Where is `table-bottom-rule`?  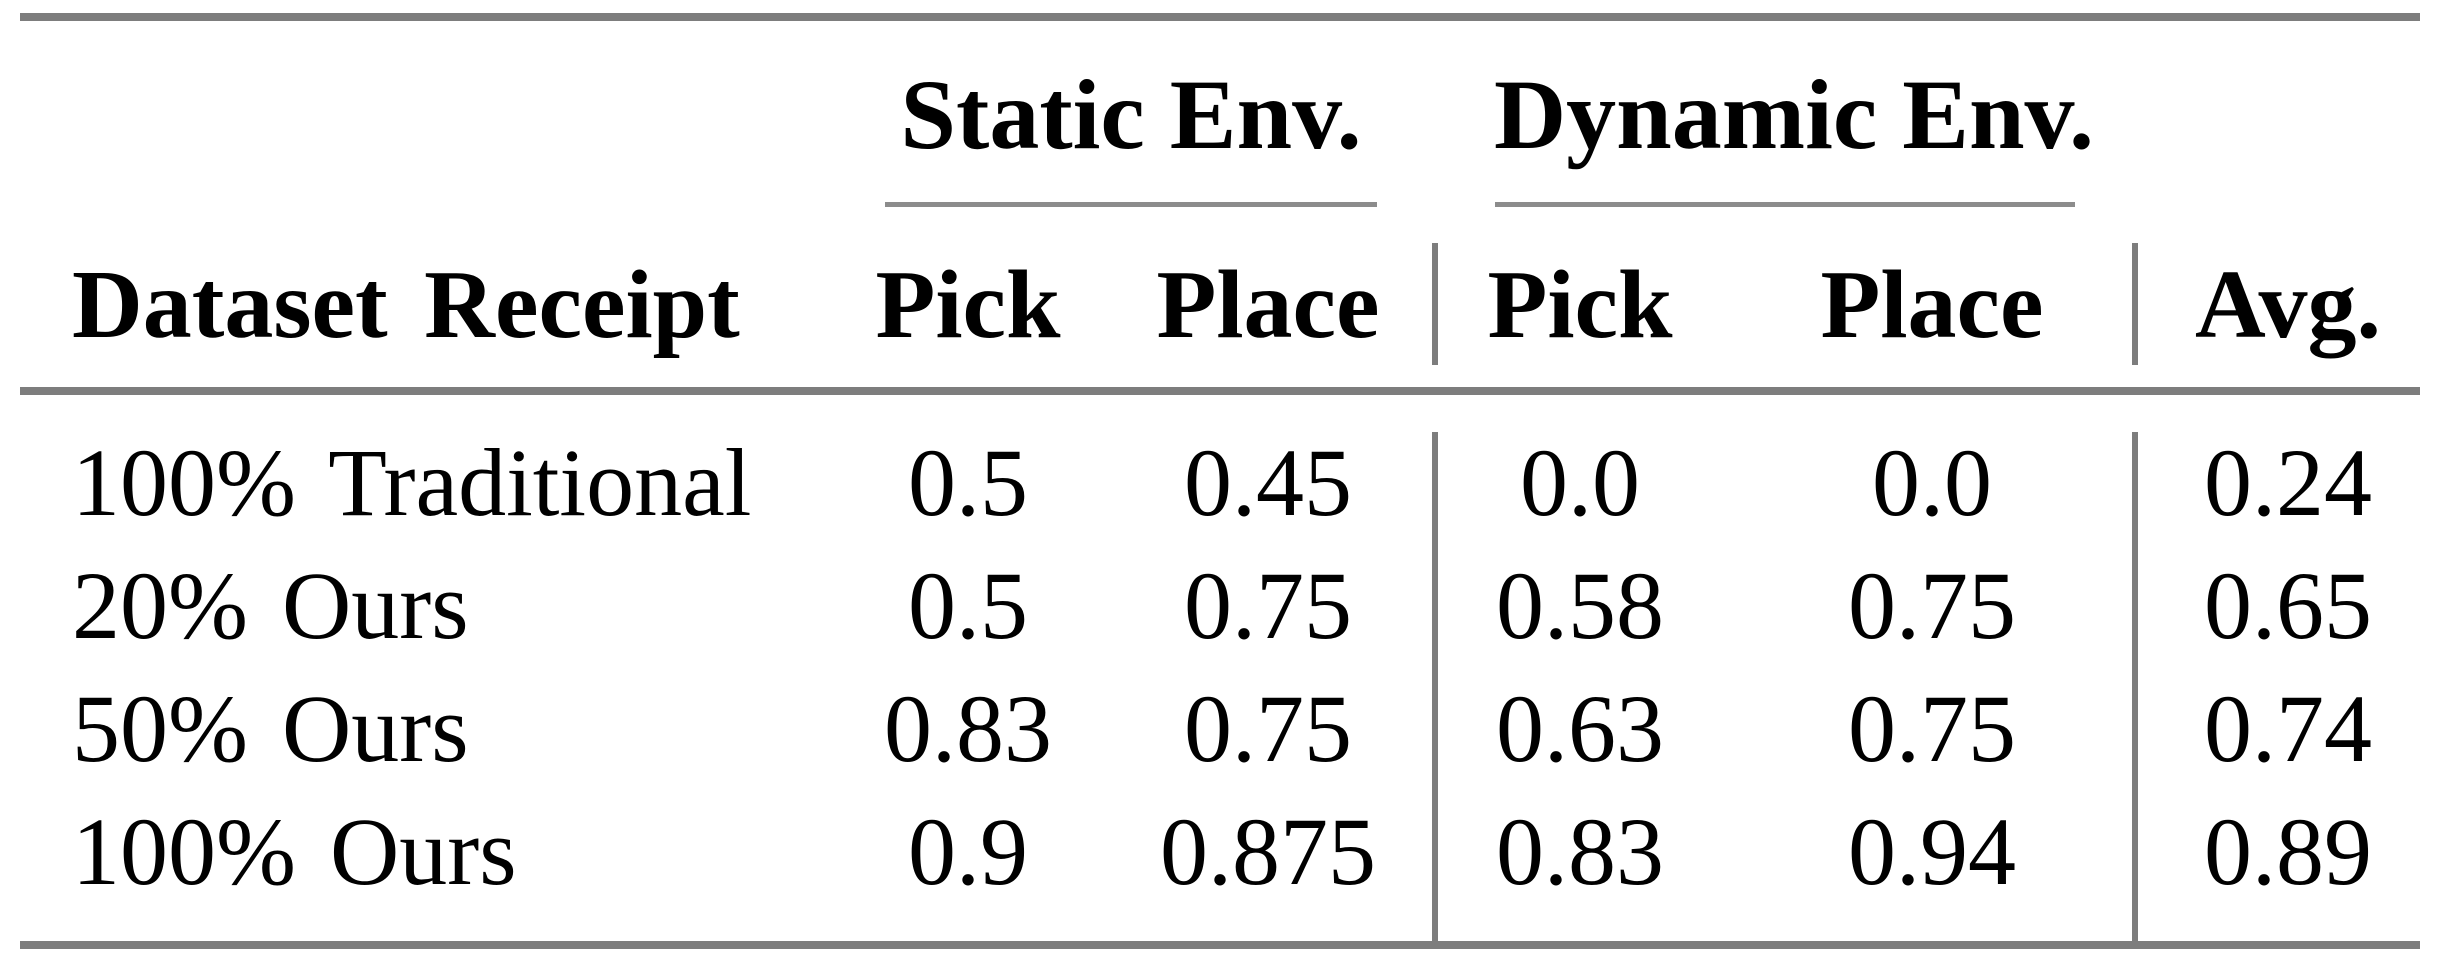 table-bottom-rule is located at coordinates (1220, 945).